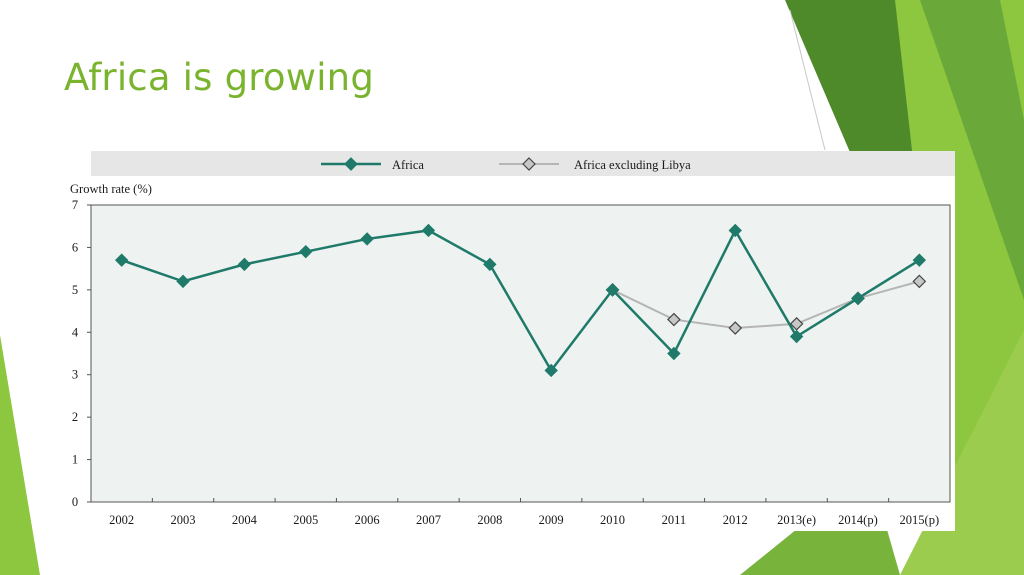  What do you see at coordinates (796, 520) in the screenshot?
I see `x-tick-label: 2013(e)` at bounding box center [796, 520].